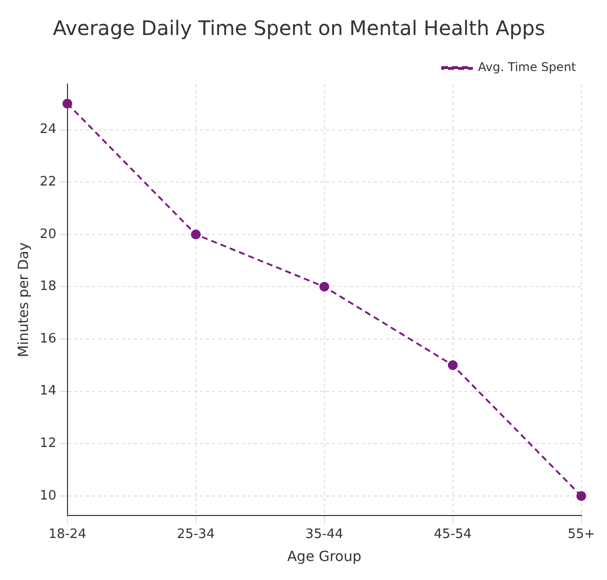  I want to click on x-axis-title: Age Group, so click(324, 557).